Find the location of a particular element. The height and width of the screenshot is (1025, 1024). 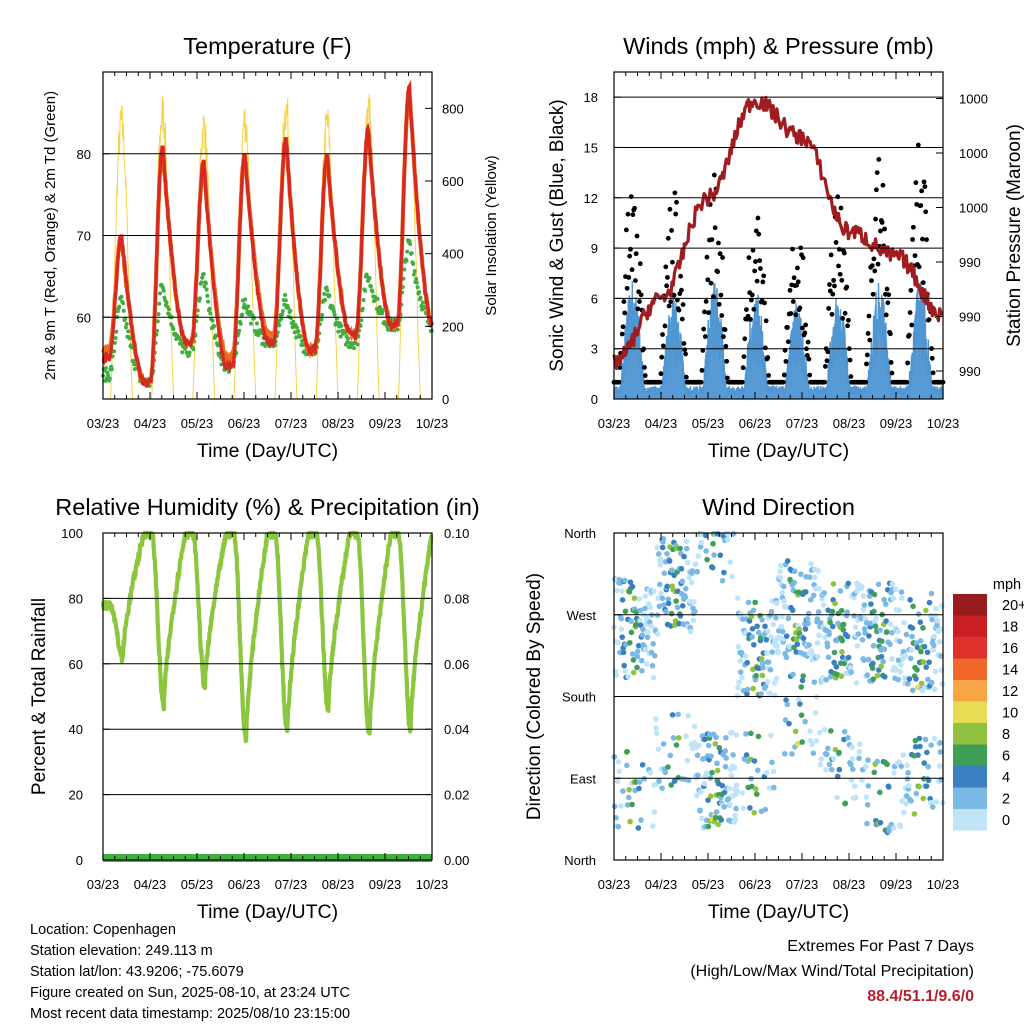

gust-series is located at coordinates (778, 263).